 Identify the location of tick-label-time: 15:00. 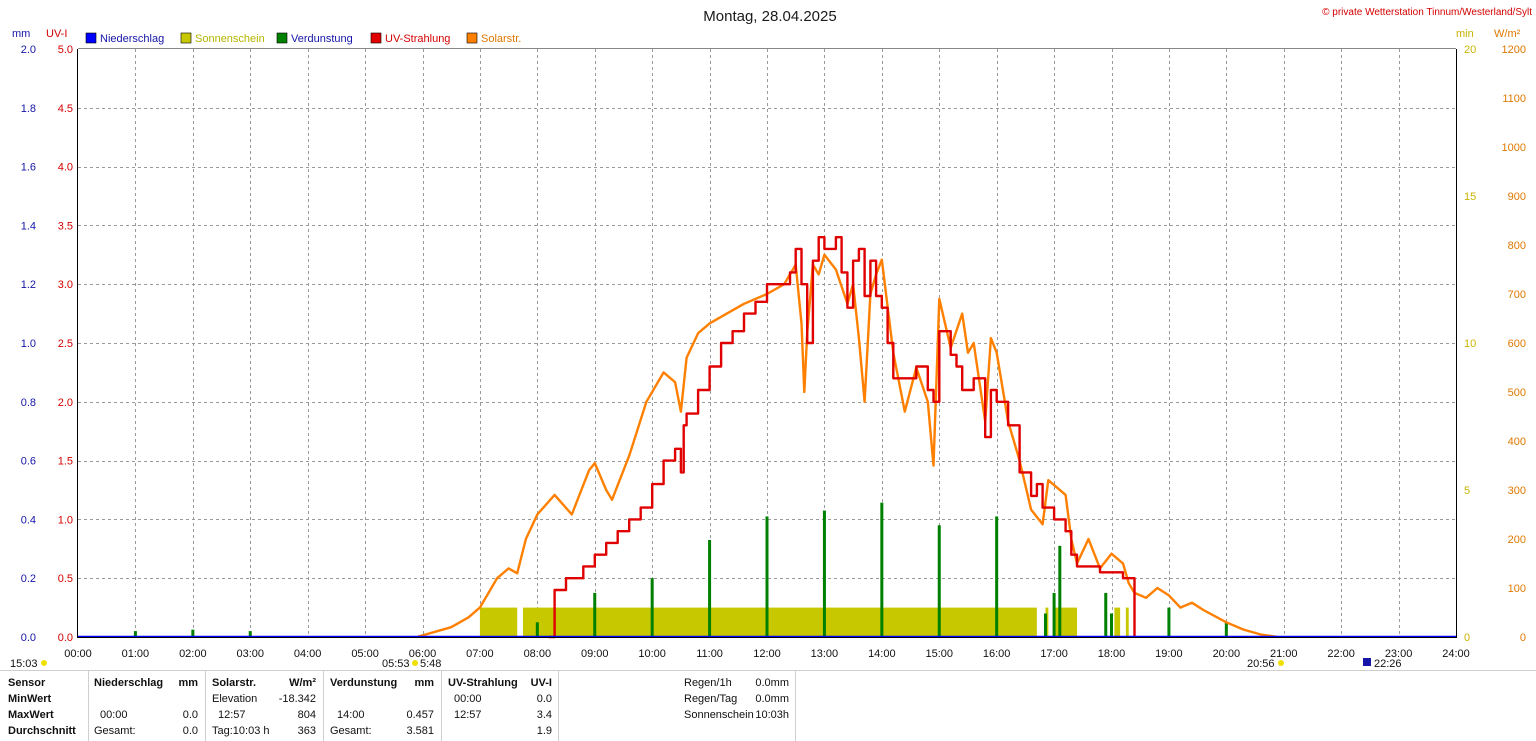
(939, 654).